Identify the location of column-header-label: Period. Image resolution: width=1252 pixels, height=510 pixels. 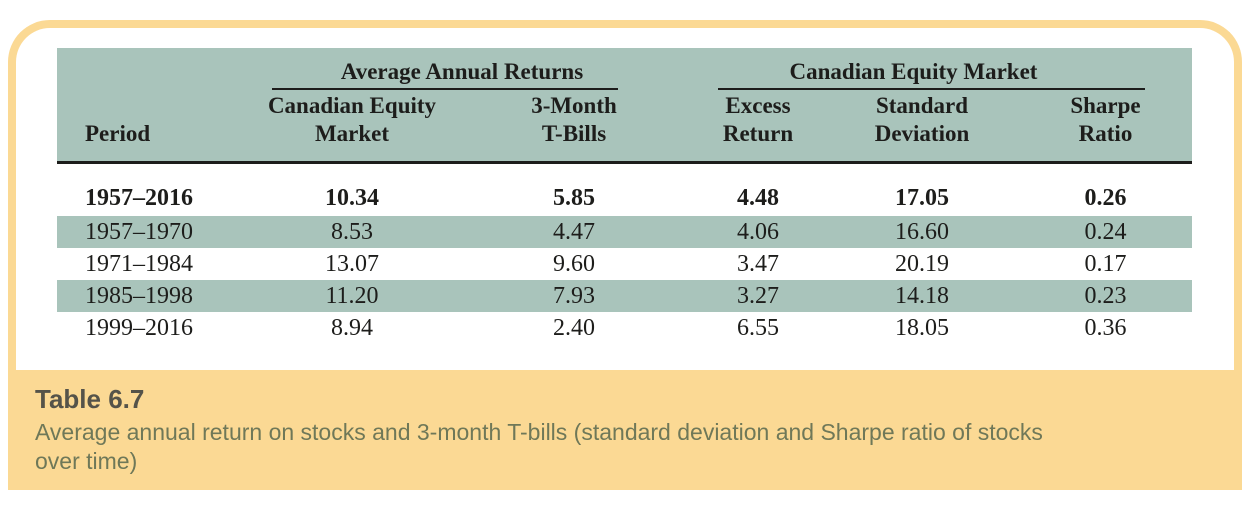
(118, 133).